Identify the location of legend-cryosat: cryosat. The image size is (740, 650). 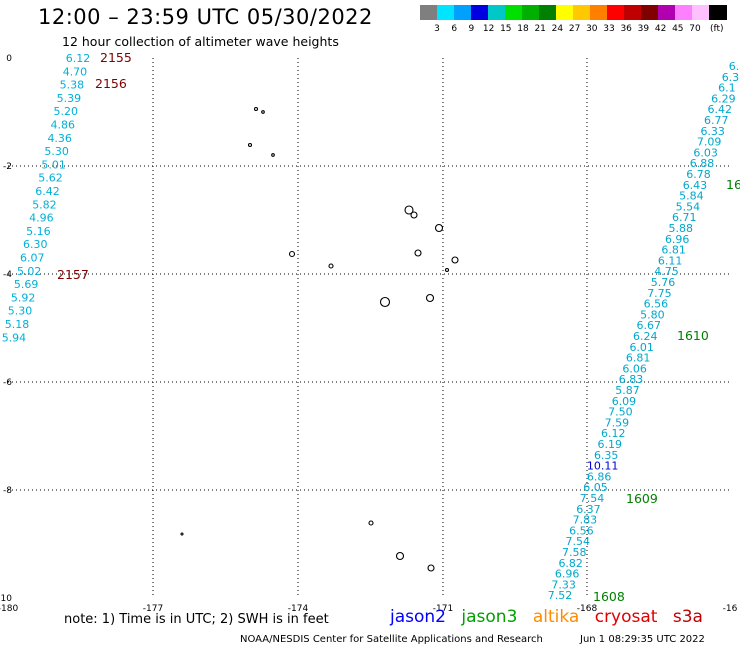
(626, 617).